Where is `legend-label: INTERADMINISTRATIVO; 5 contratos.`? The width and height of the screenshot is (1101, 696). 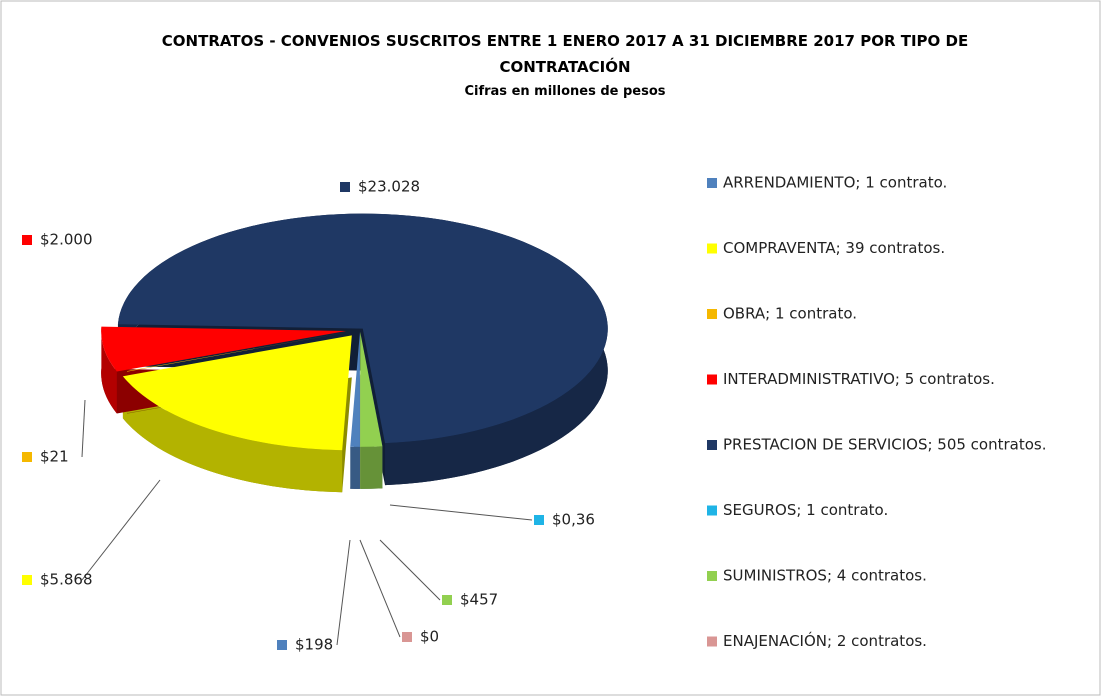
legend-label: INTERADMINISTRATIVO; 5 contratos. is located at coordinates (859, 379).